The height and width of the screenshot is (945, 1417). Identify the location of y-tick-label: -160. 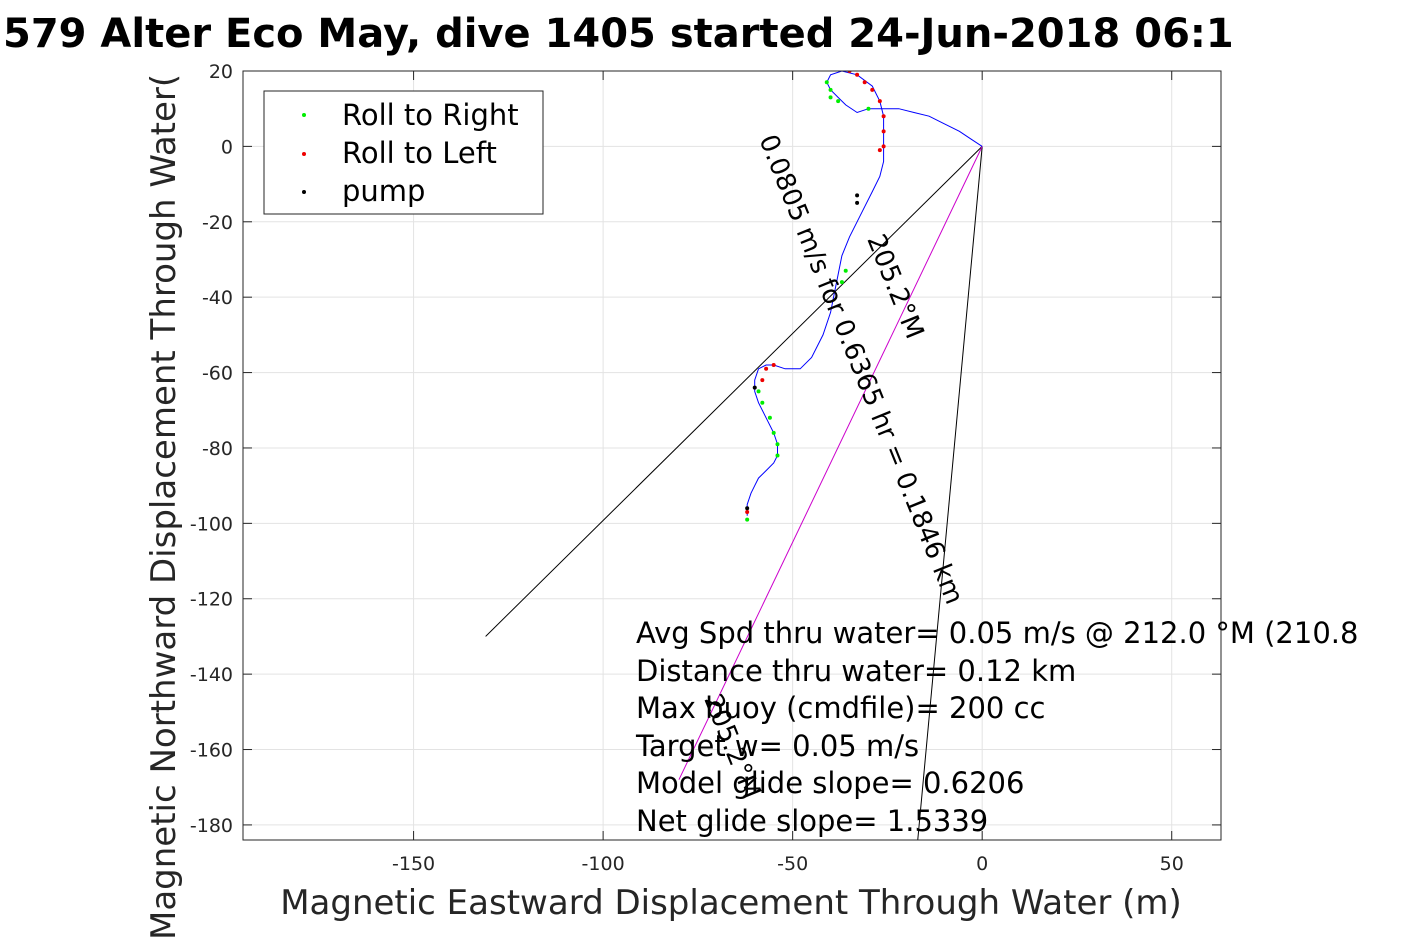
(211, 751).